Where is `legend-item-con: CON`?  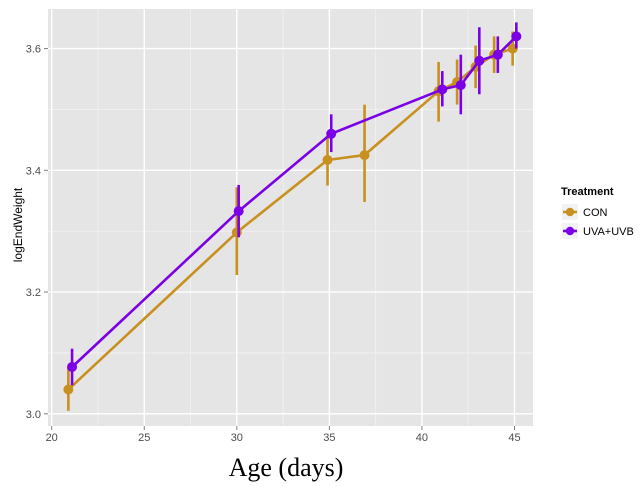 legend-item-con: CON is located at coordinates (585, 212).